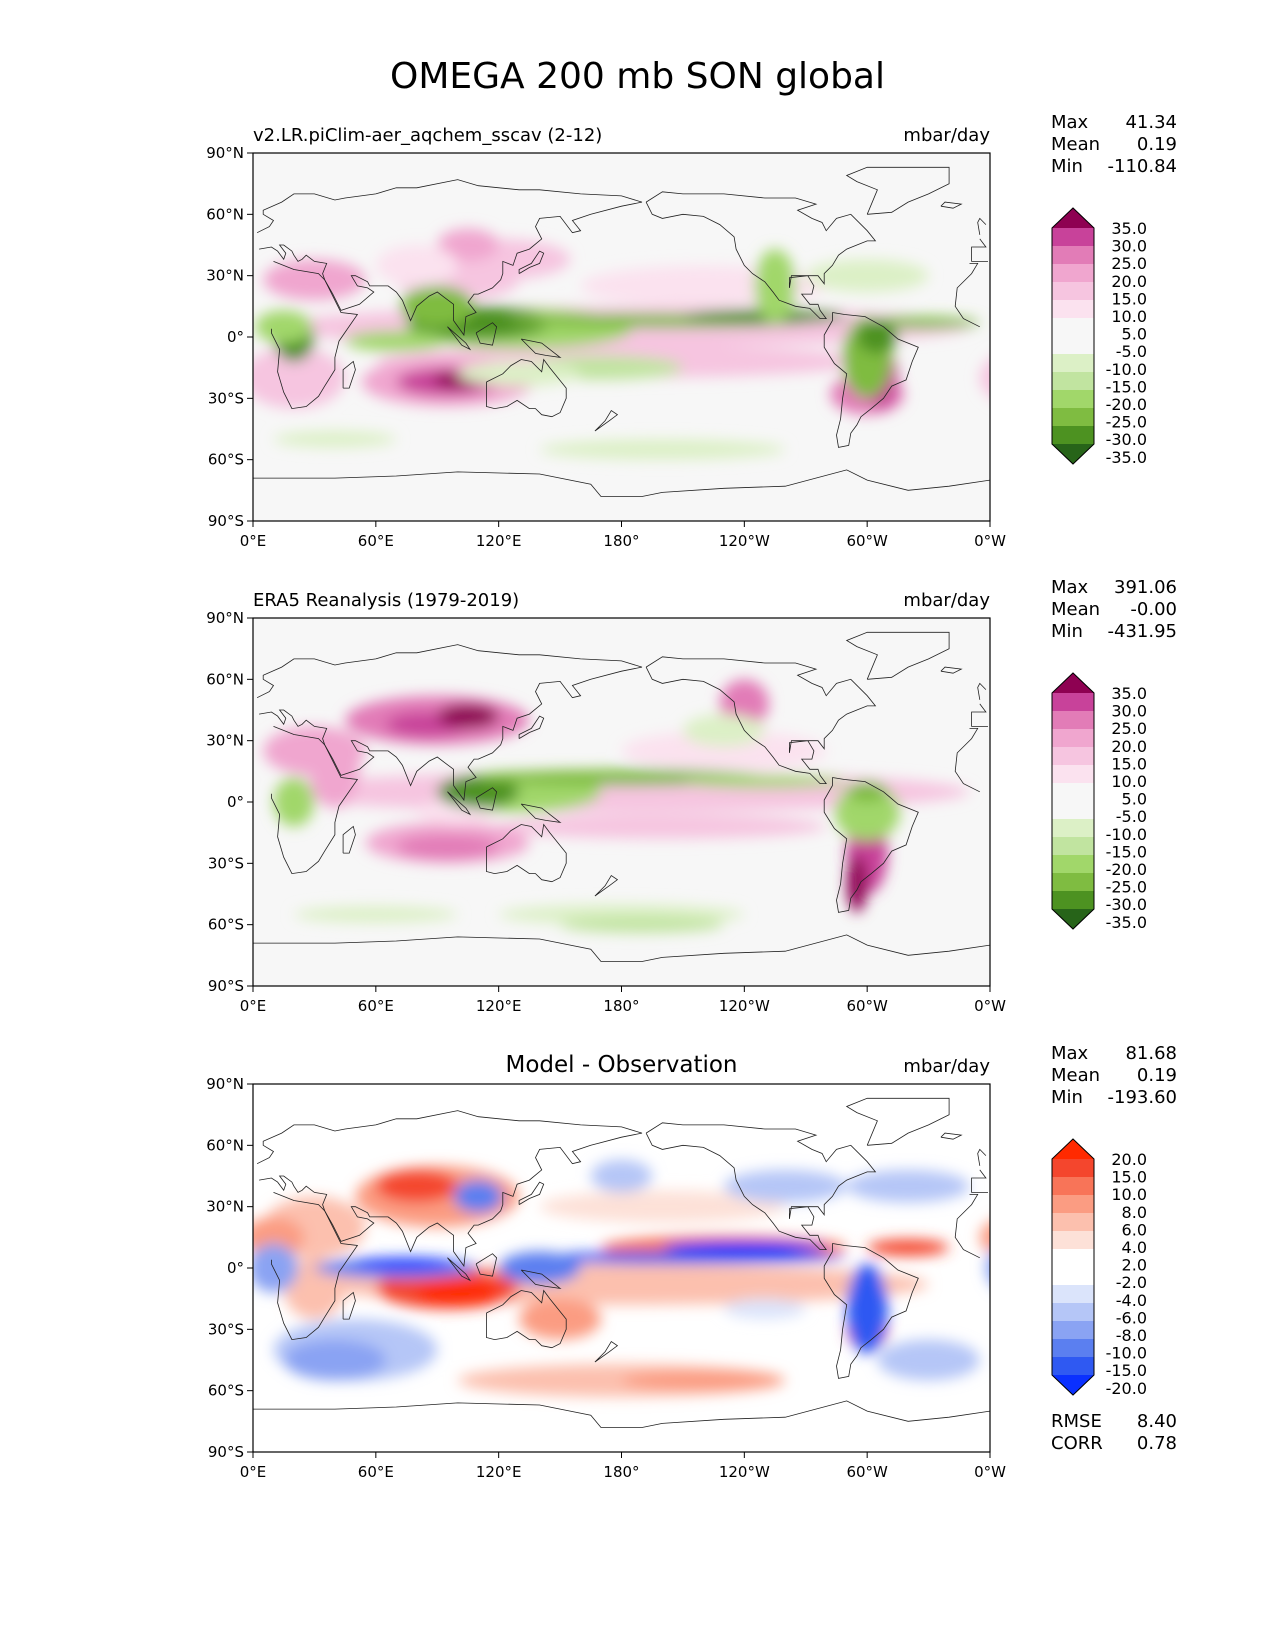 The image size is (1275, 1650). What do you see at coordinates (621, 541) in the screenshot?
I see `lon-tick-label: 180°` at bounding box center [621, 541].